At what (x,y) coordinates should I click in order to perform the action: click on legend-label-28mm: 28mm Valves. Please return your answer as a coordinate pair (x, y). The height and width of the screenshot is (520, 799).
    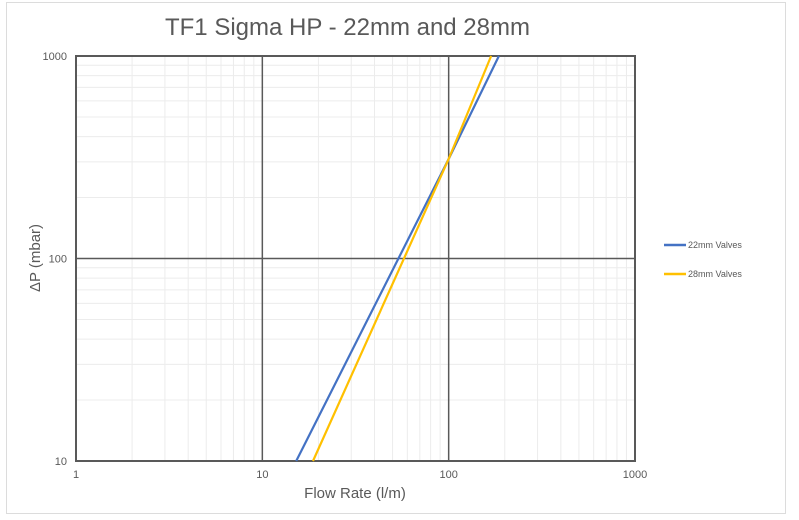
    Looking at the image, I should click on (715, 274).